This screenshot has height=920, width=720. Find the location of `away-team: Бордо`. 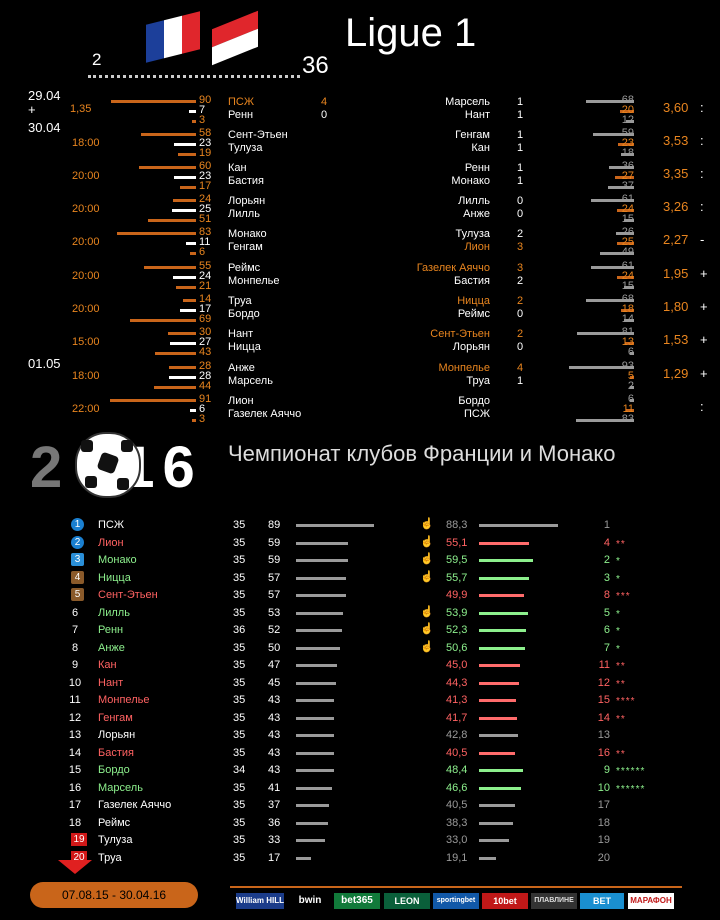

away-team: Бордо is located at coordinates (244, 314).